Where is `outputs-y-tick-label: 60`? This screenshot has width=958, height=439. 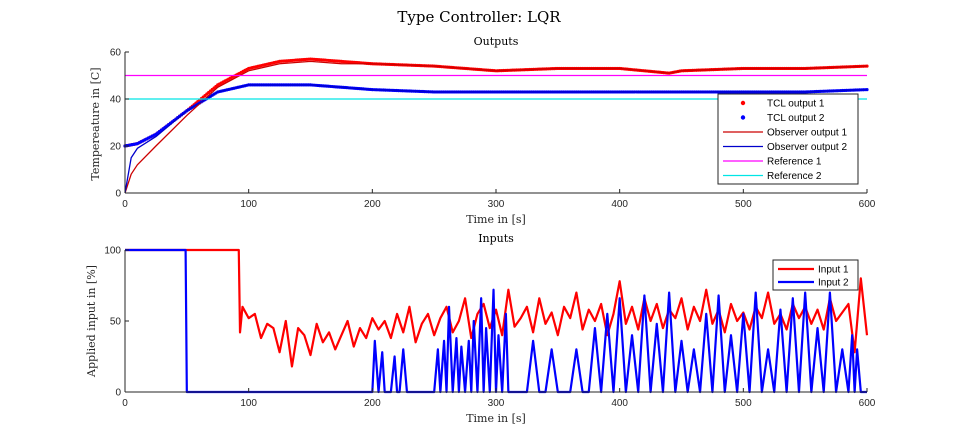
outputs-y-tick-label: 60 is located at coordinates (116, 53).